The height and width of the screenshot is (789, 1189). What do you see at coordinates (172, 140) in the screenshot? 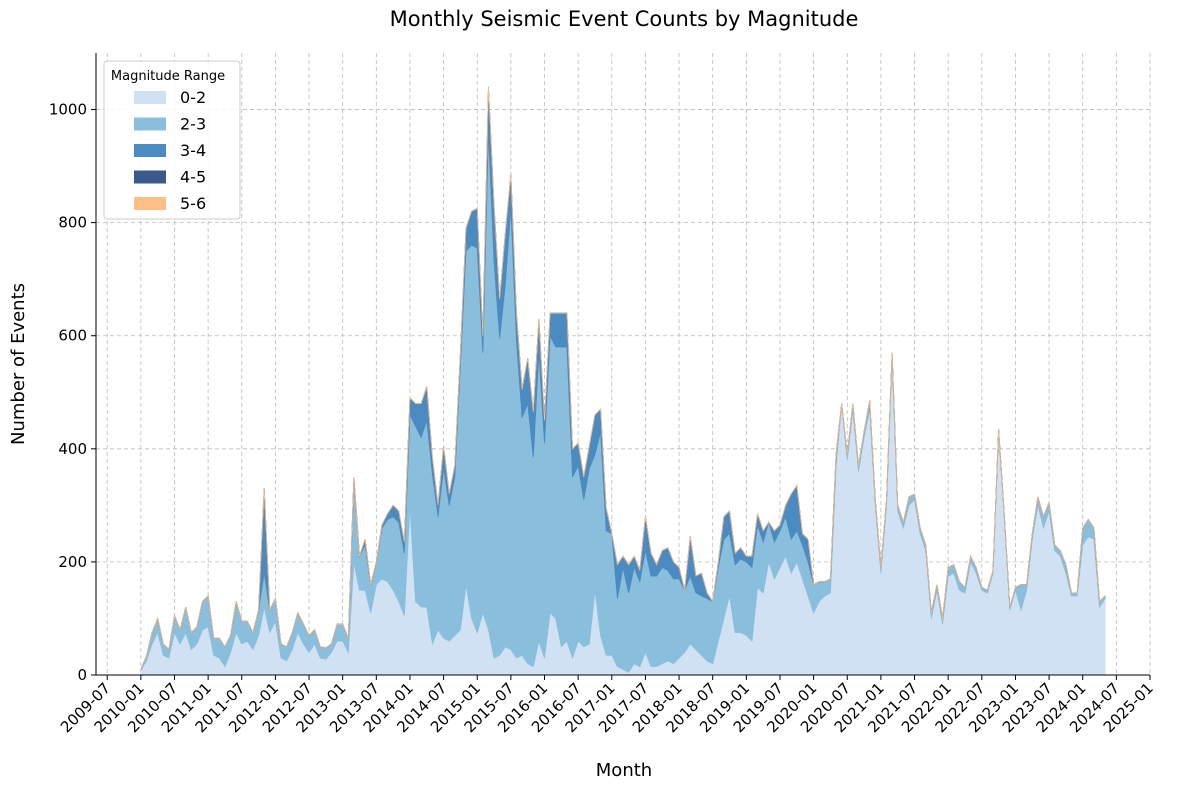
I see `legend-box` at bounding box center [172, 140].